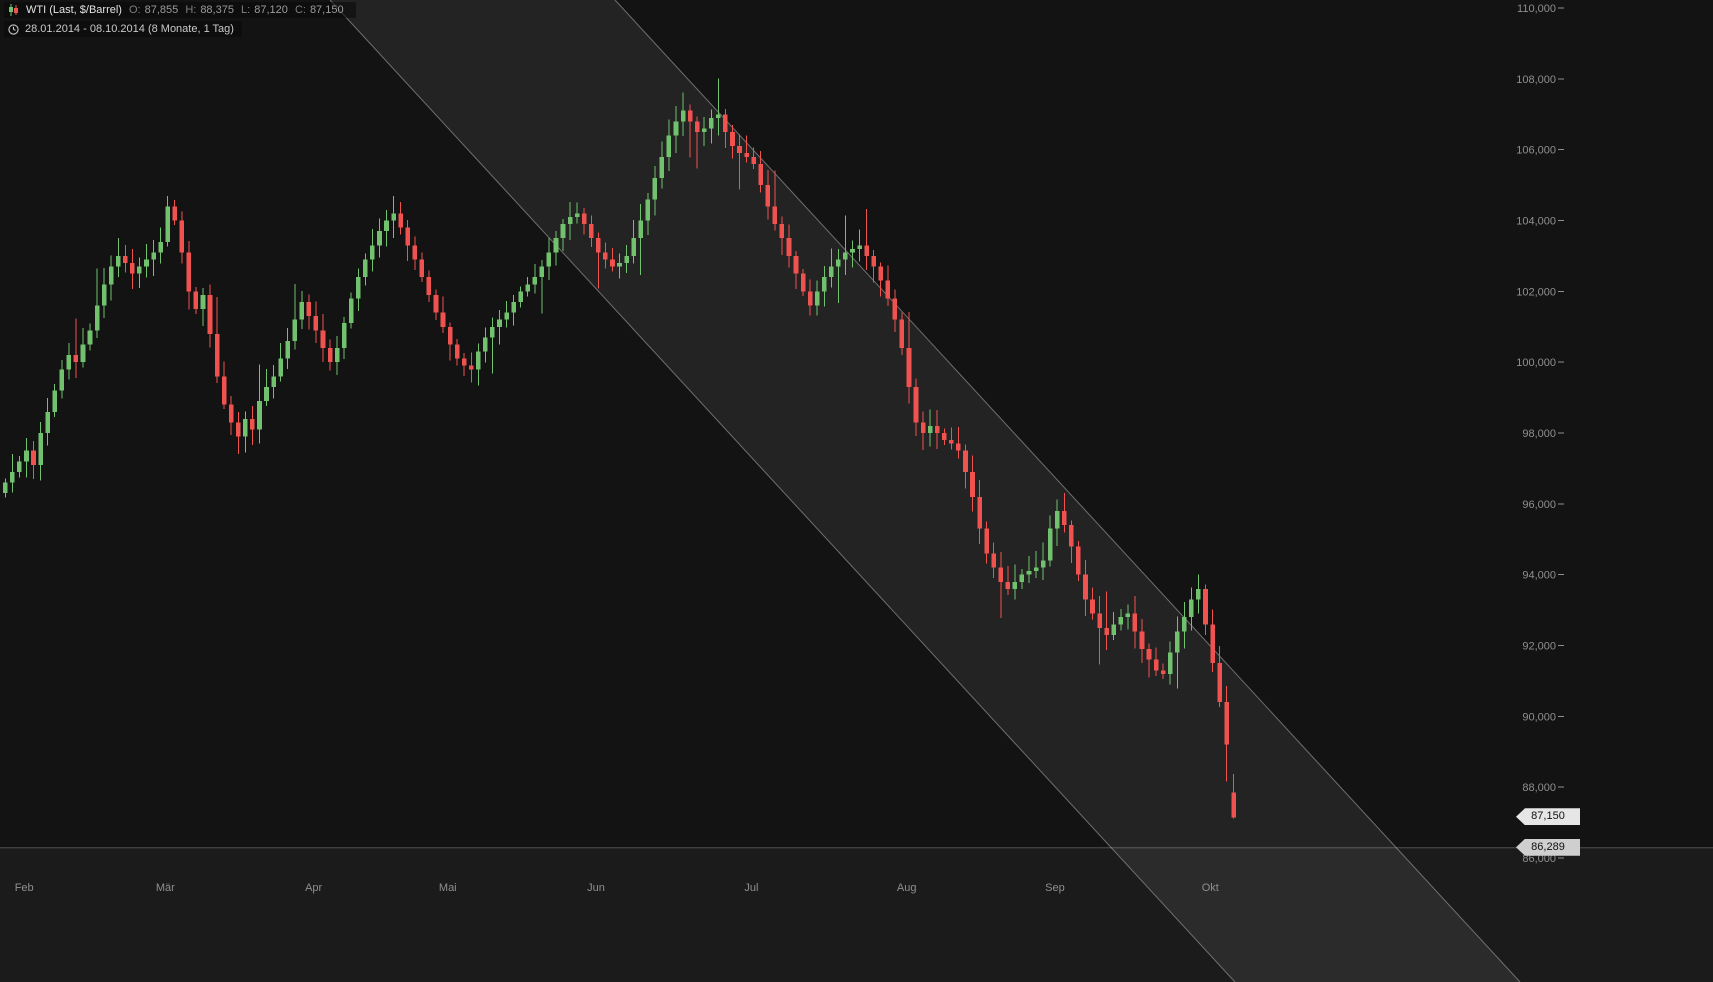 Image resolution: width=1713 pixels, height=982 pixels. Describe the element at coordinates (13, 10) in the screenshot. I see `candlestick-icon` at that location.